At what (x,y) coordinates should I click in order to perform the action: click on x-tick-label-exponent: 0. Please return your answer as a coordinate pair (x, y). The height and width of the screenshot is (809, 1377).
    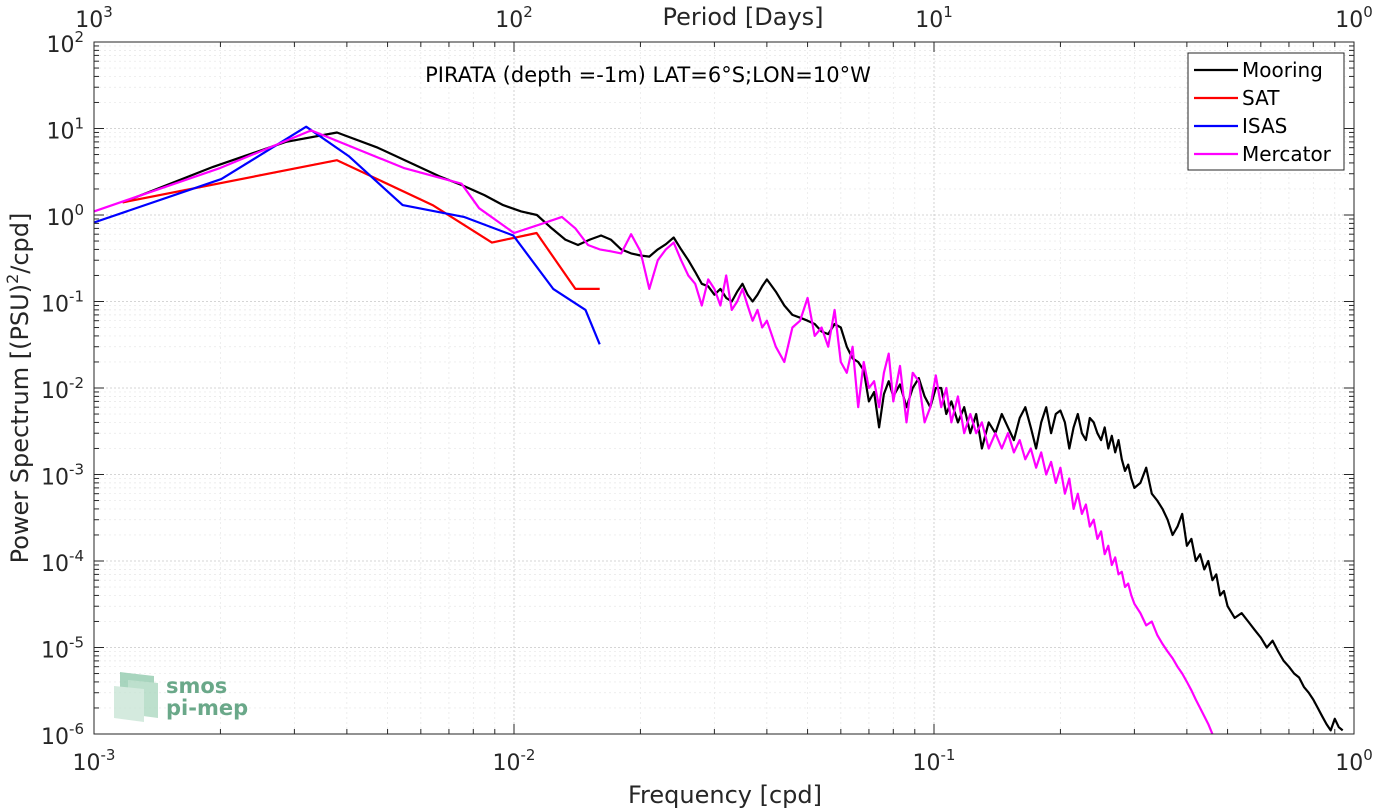
    Looking at the image, I should click on (1368, 755).